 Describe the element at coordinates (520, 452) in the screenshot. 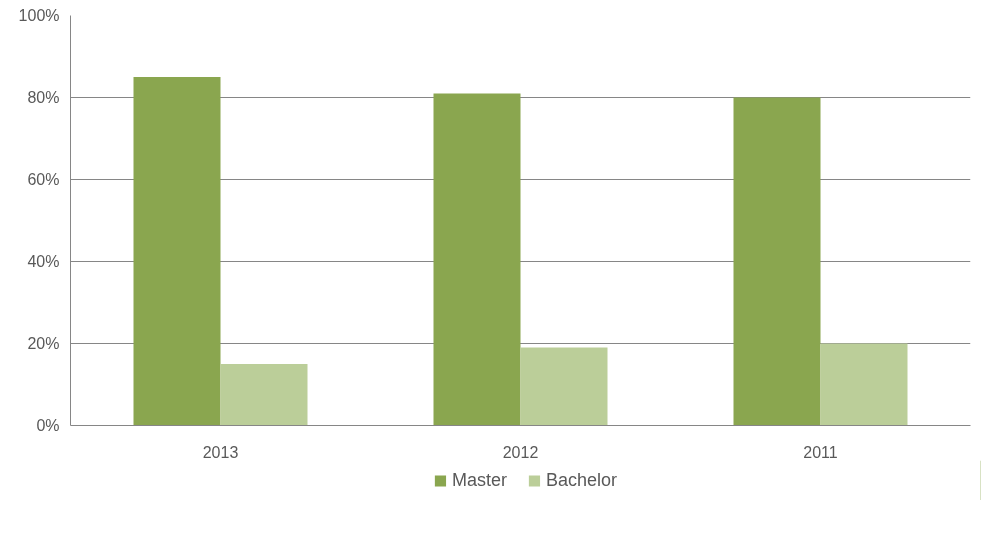

I see `x-tick-label: 2012` at that location.